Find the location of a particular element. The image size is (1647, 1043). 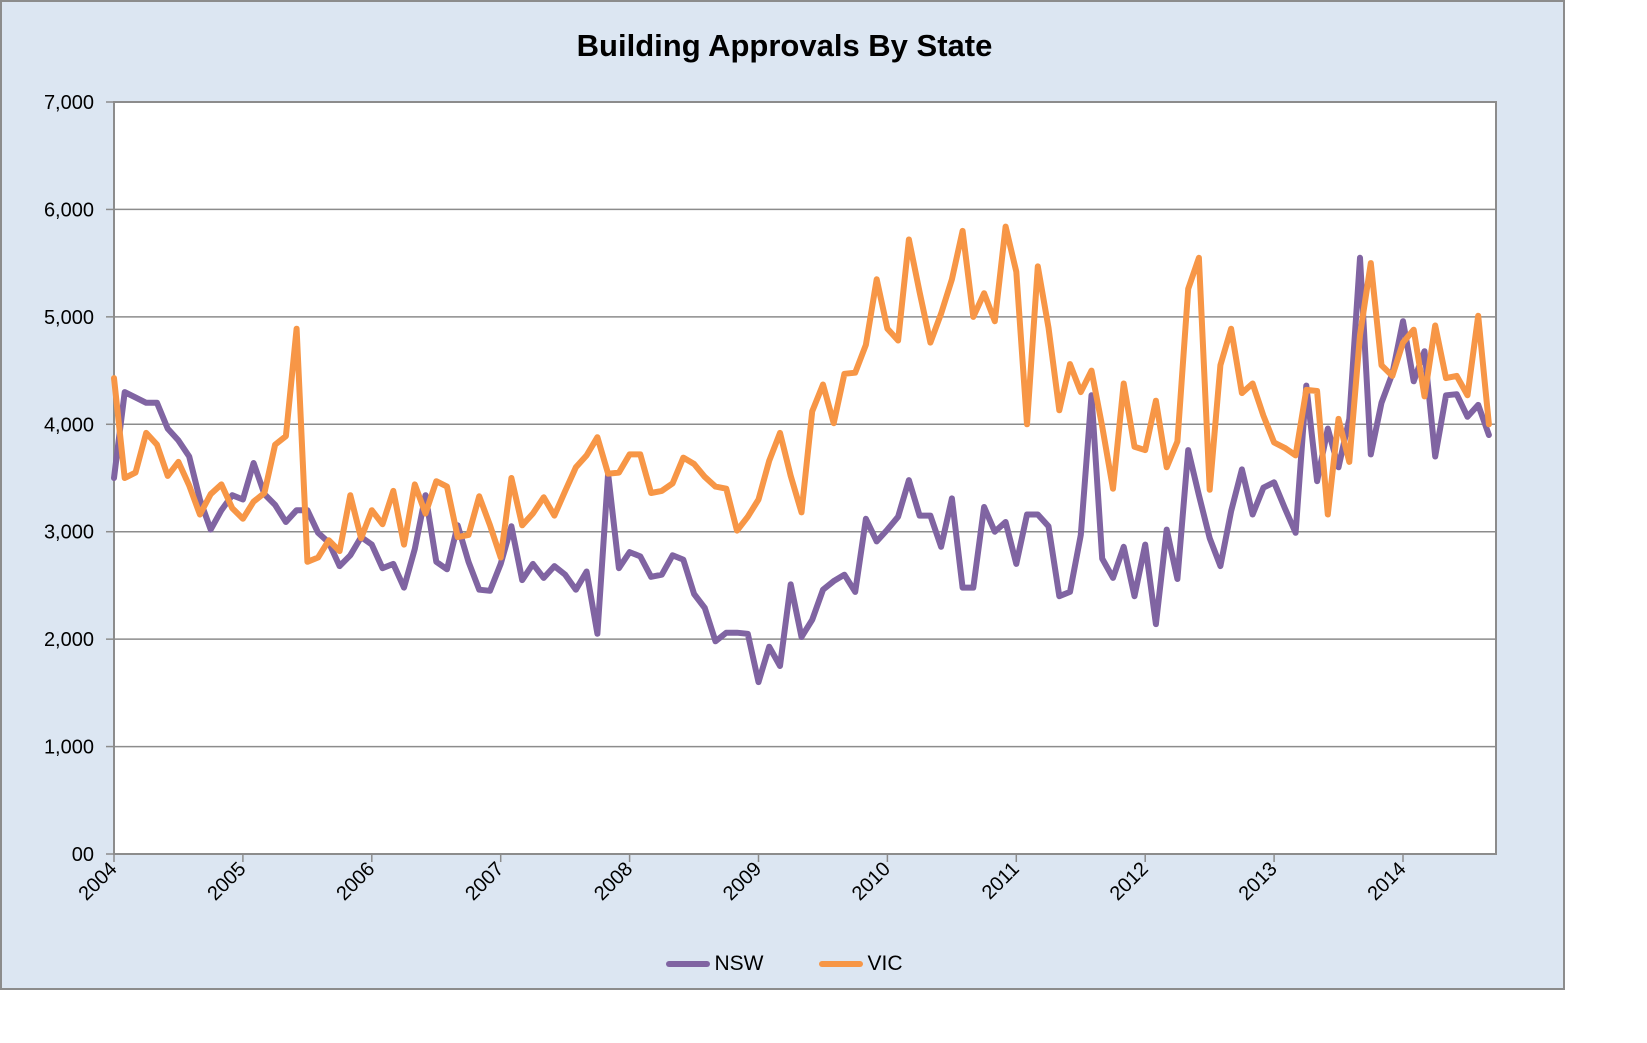

y-tick-label: 3,000 is located at coordinates (69, 533).